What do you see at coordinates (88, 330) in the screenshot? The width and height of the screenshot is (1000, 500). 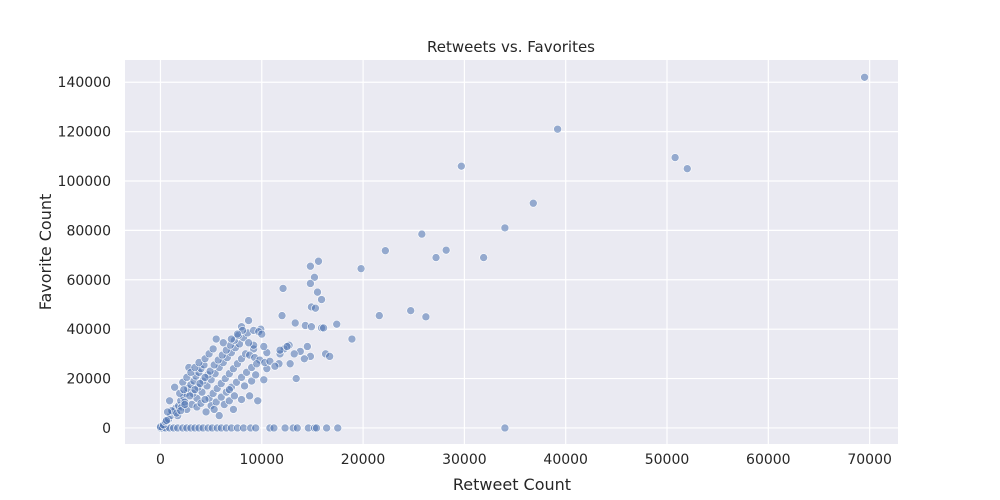 I see `y-tick-label: 40000` at bounding box center [88, 330].